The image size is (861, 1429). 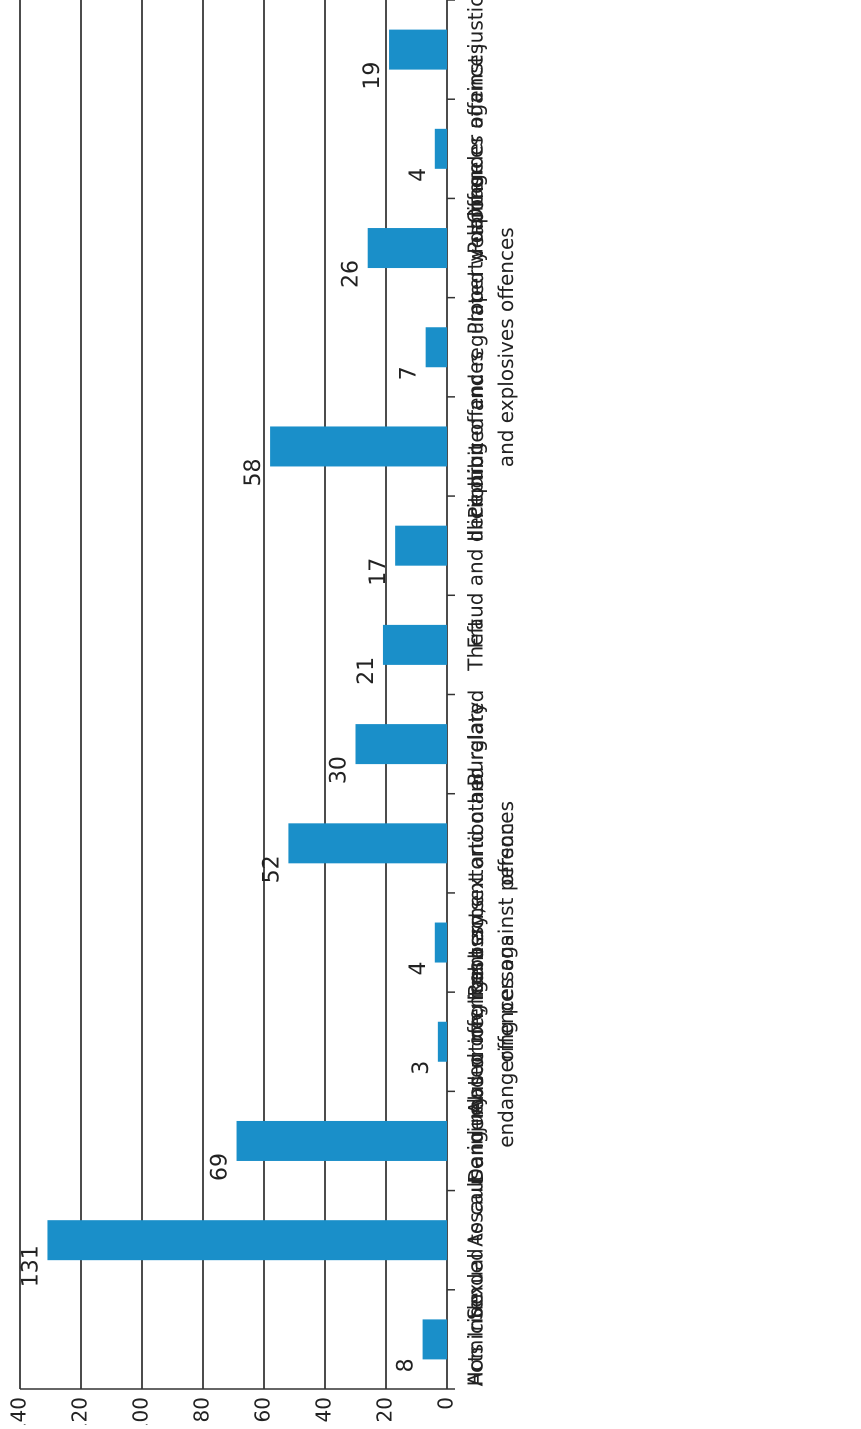 I want to click on y-tick-label: 100, so click(x=141, y=1411).